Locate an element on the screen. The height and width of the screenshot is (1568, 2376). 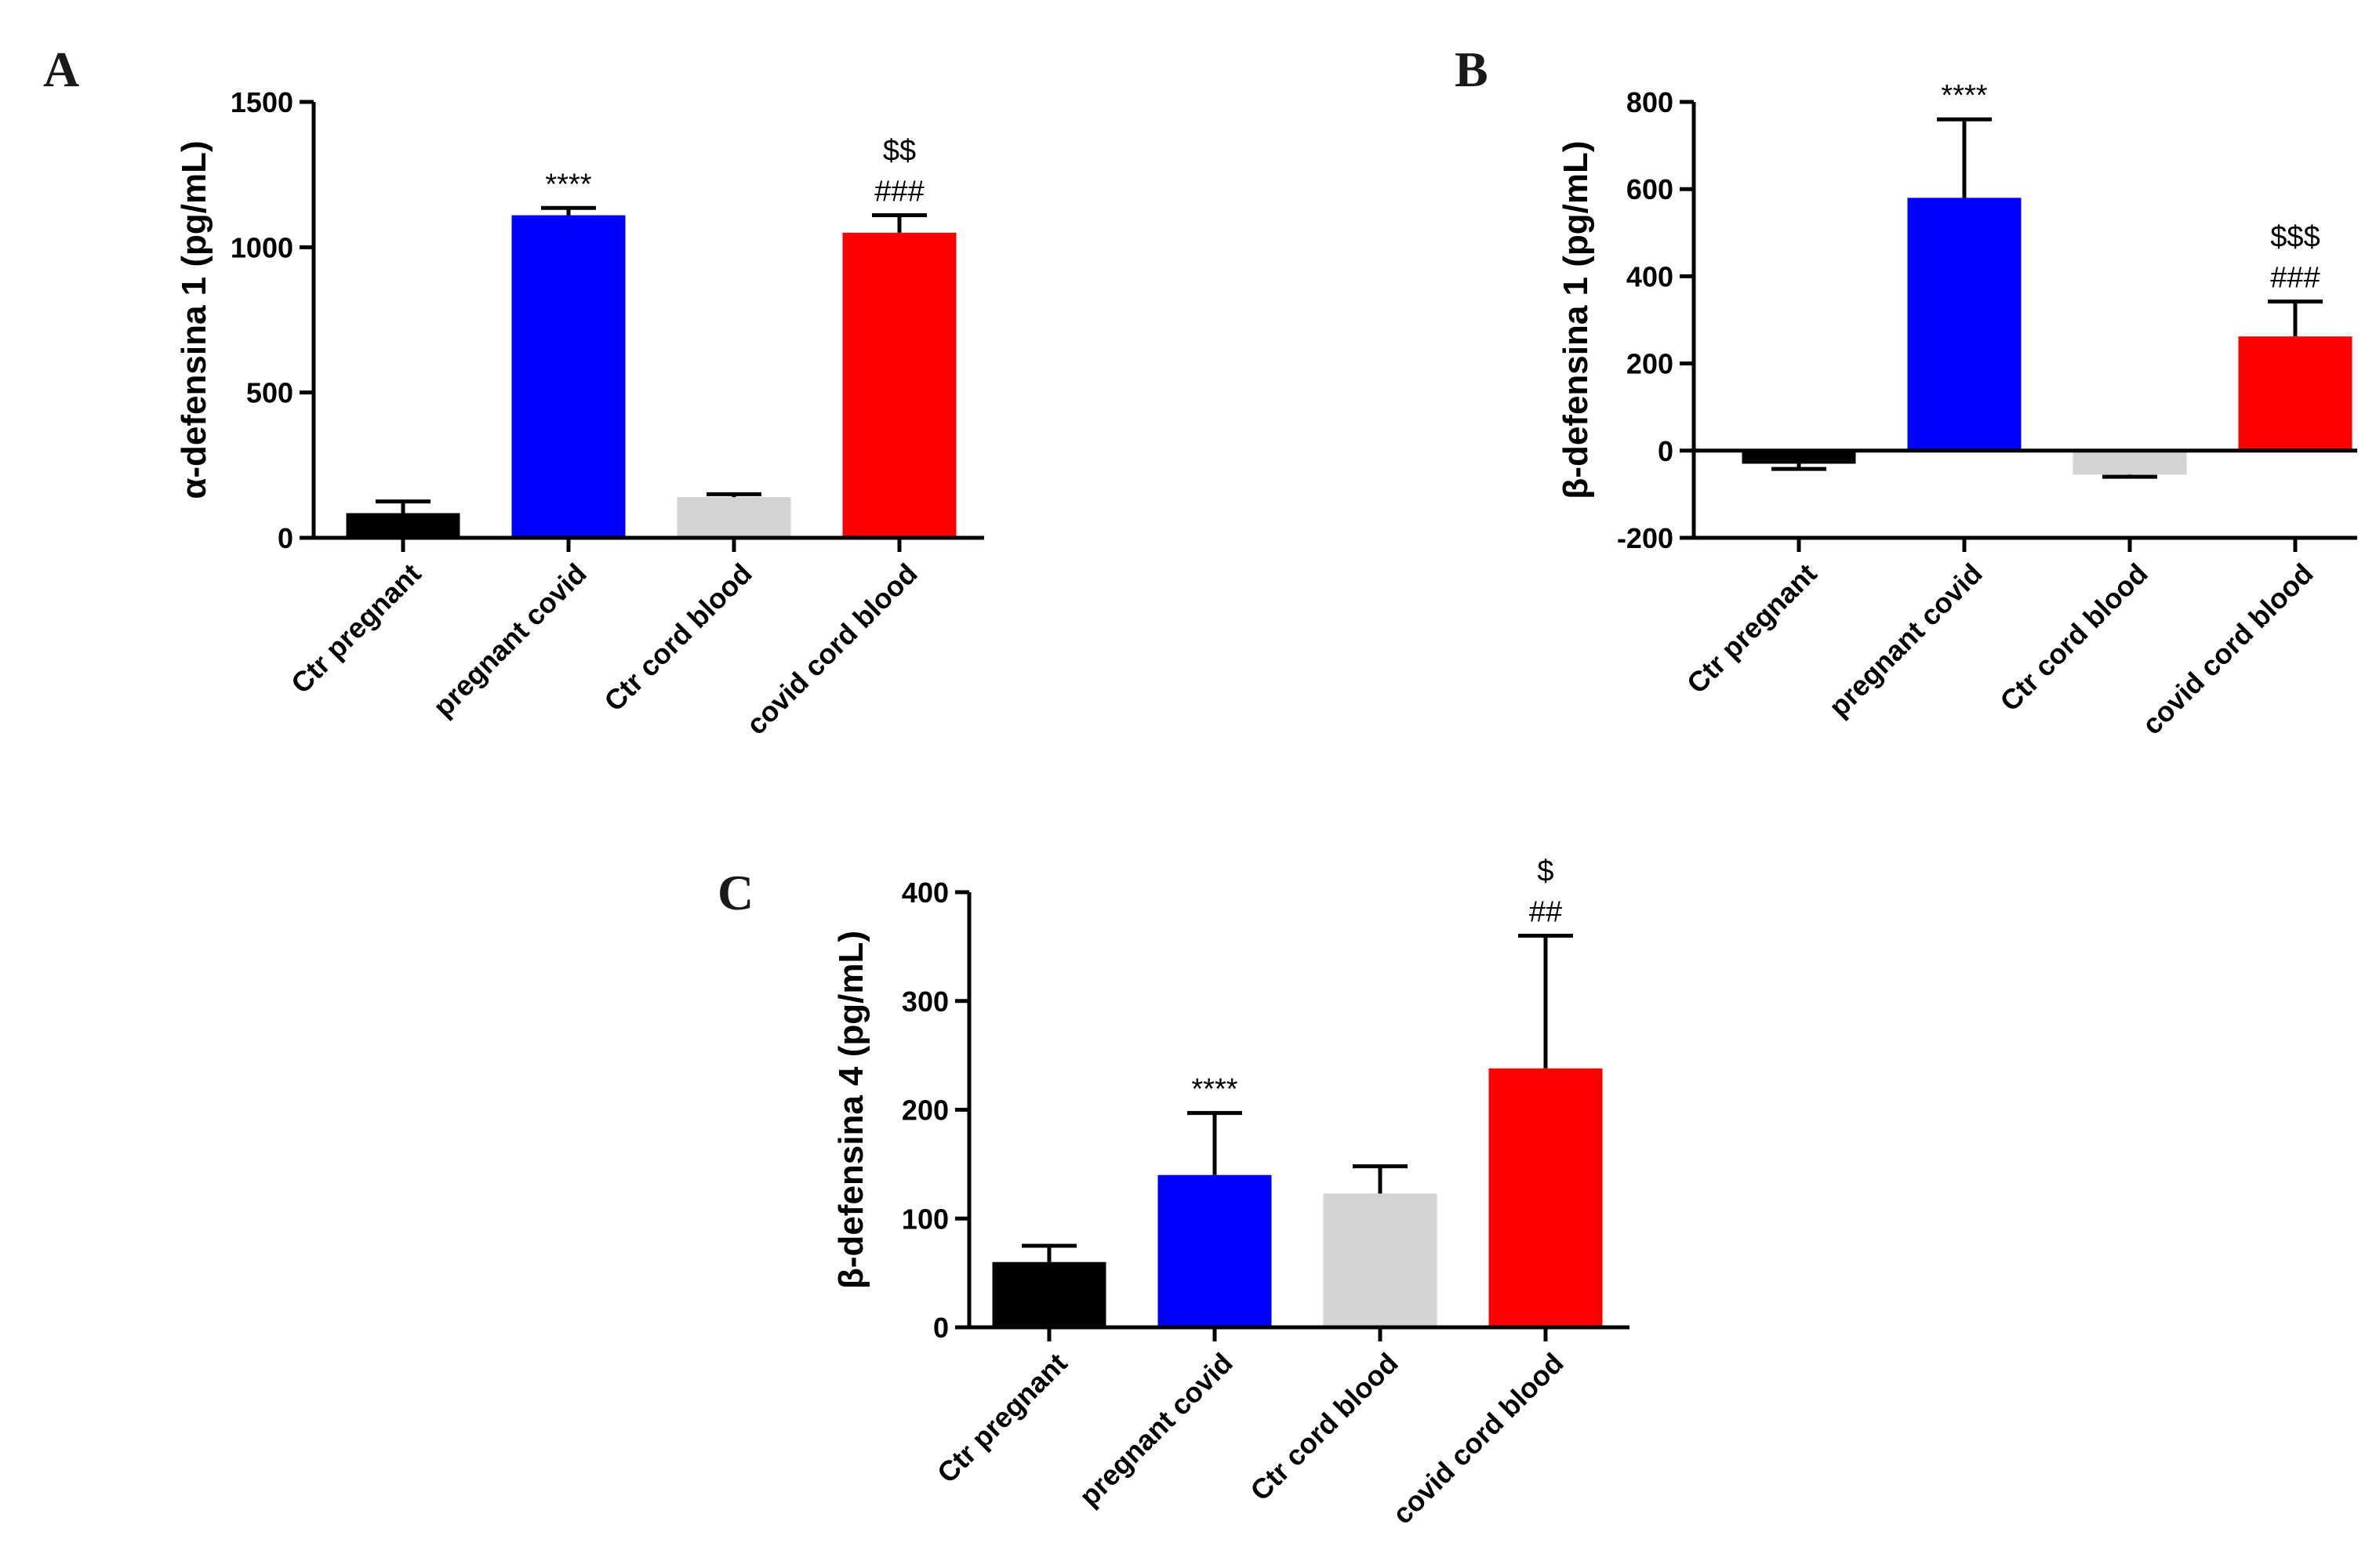
panel-c-y-tick-label-100: 100 is located at coordinates (926, 1219).